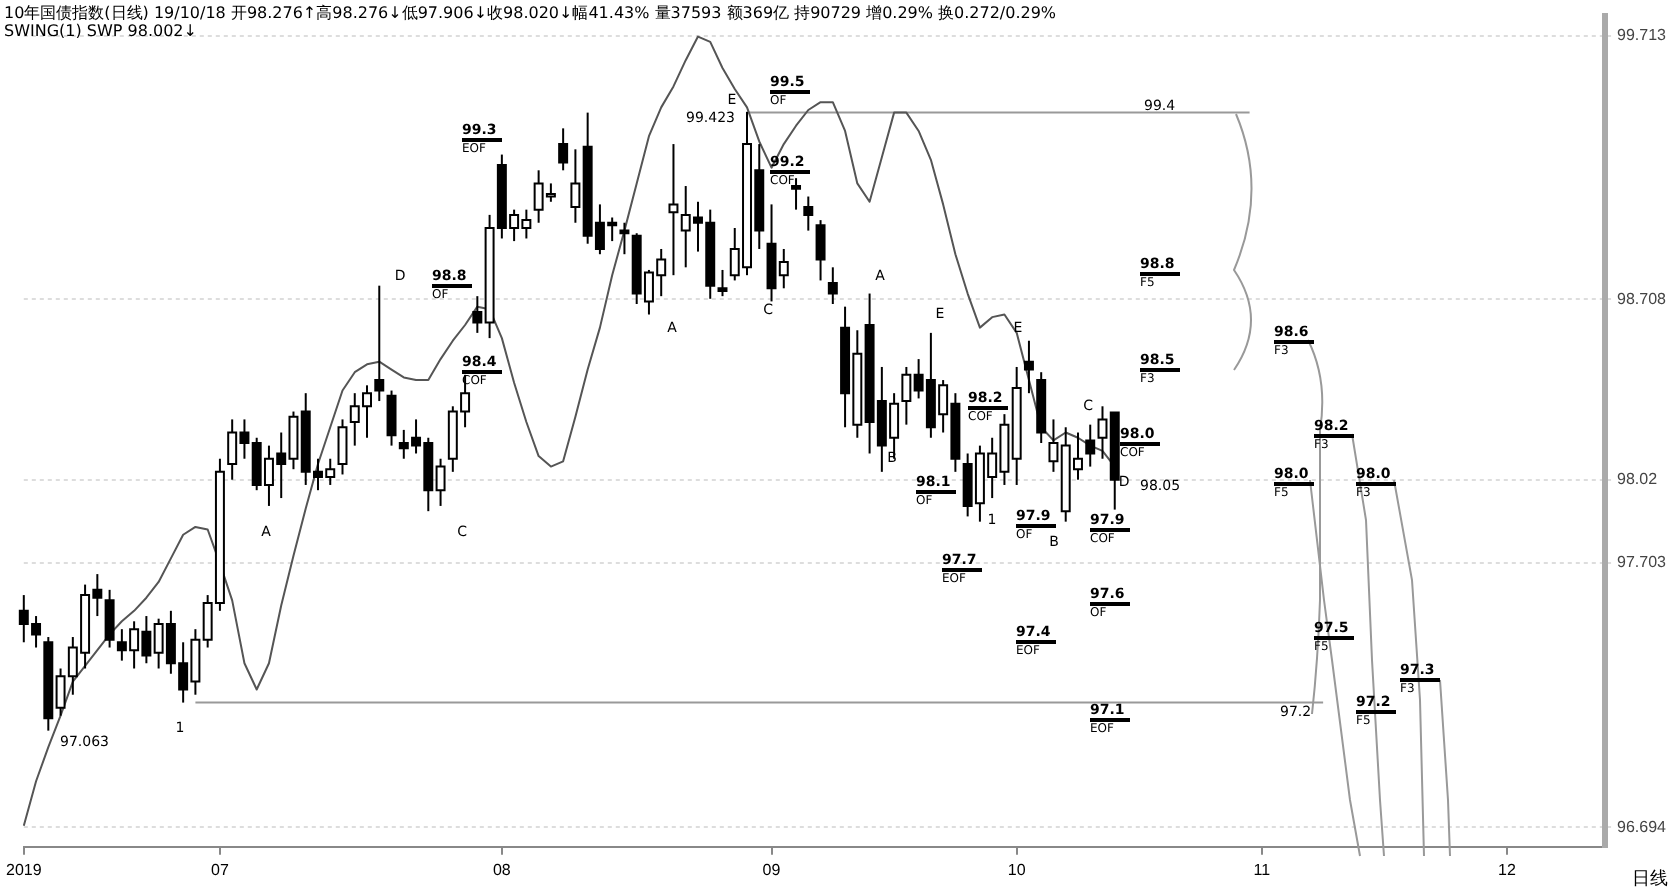 The image size is (1672, 890). What do you see at coordinates (1507, 869) in the screenshot?
I see `x-tick-label: 12` at bounding box center [1507, 869].